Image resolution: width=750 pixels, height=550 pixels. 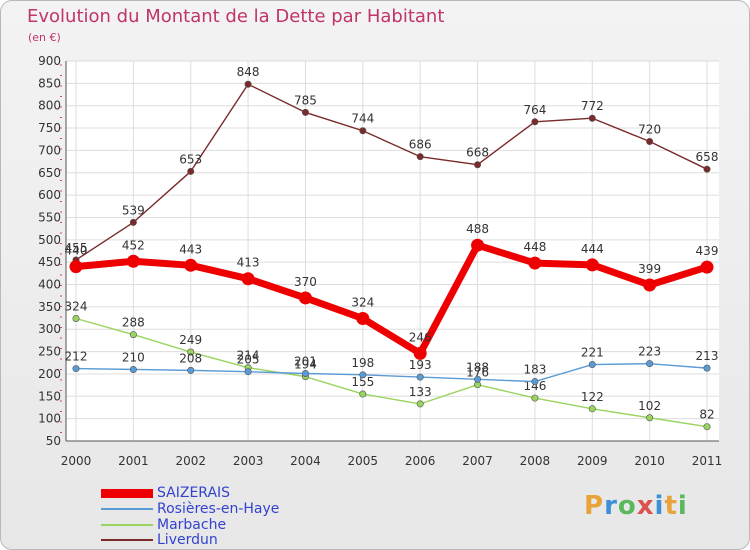 What do you see at coordinates (49, 217) in the screenshot?
I see `y-tick-label: 550` at bounding box center [49, 217].